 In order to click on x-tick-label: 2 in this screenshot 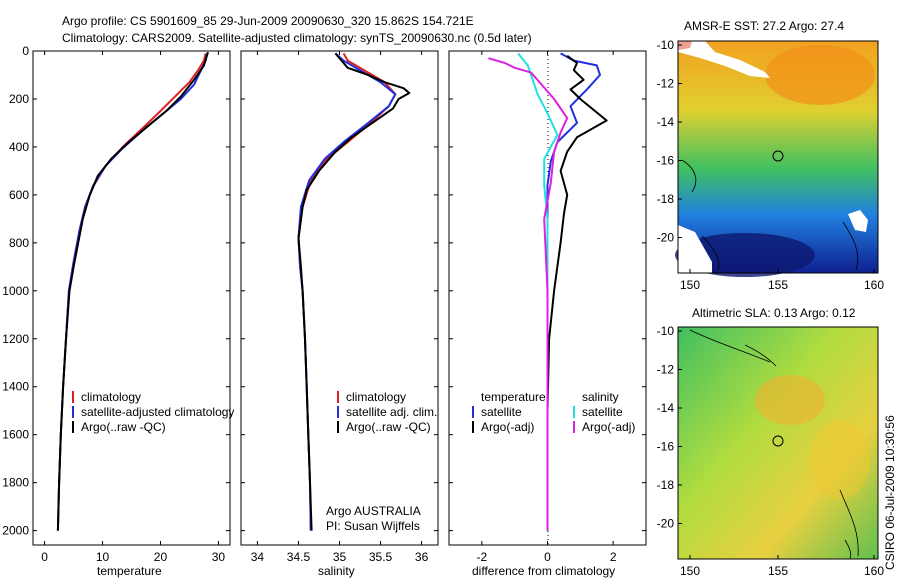, I will do `click(613, 557)`.